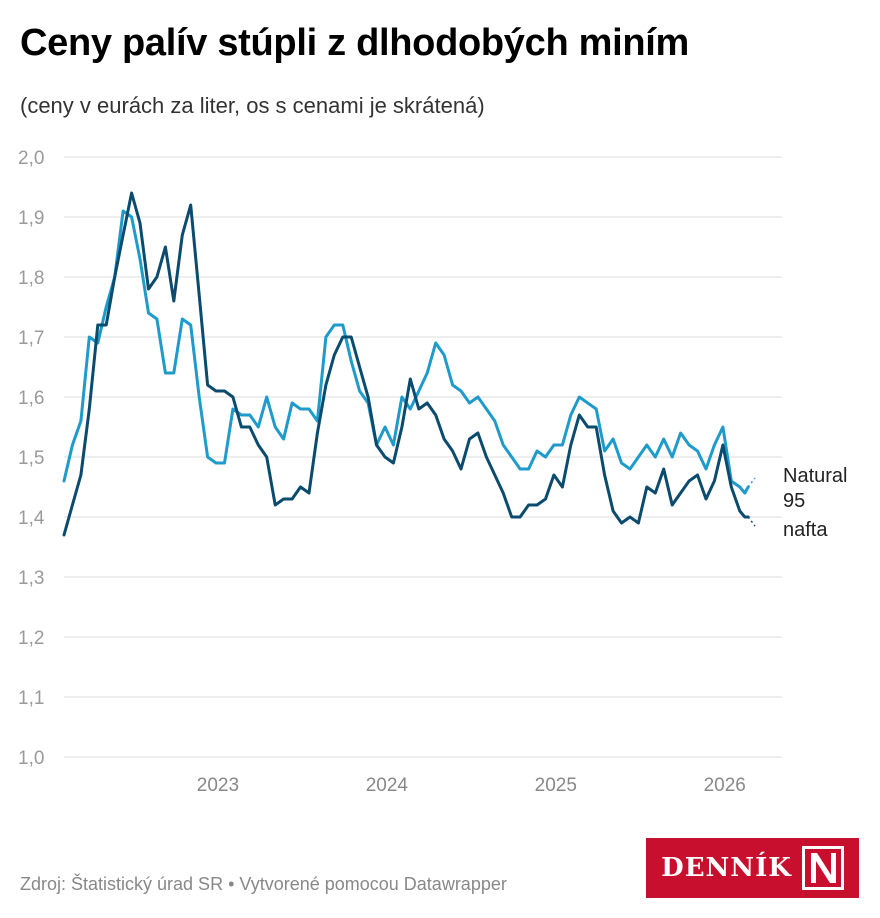  What do you see at coordinates (31, 218) in the screenshot?
I see `y-tick-label: 1,9` at bounding box center [31, 218].